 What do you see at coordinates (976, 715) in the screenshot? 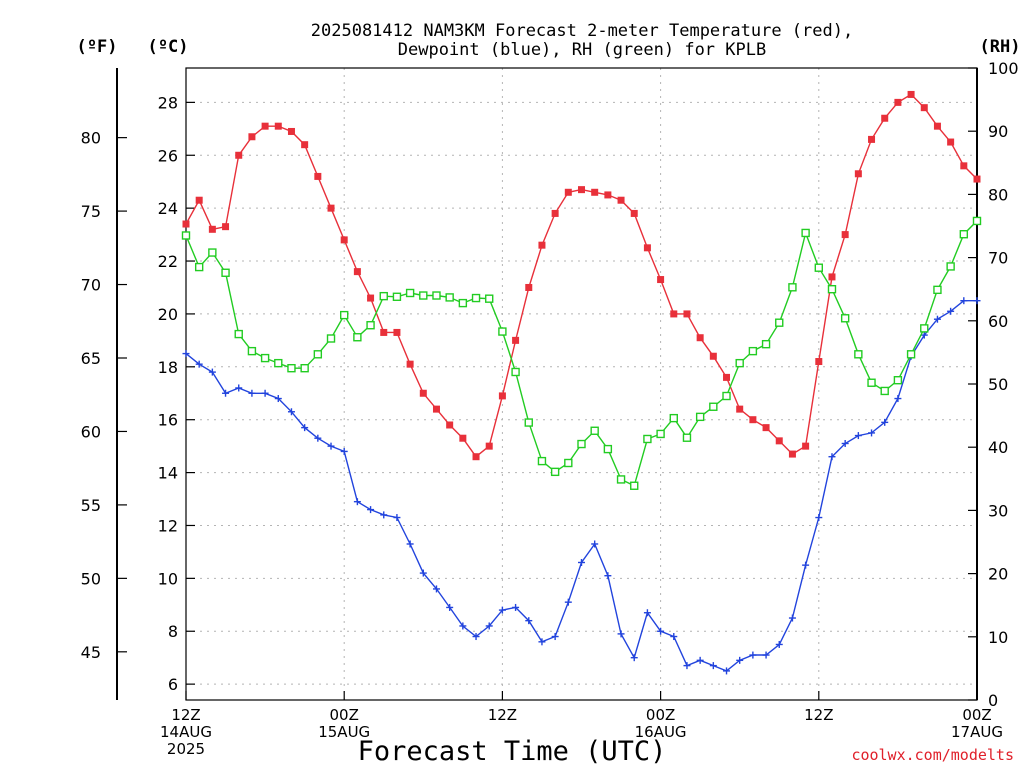
I see `x-tick-label: 00Z` at bounding box center [976, 715].